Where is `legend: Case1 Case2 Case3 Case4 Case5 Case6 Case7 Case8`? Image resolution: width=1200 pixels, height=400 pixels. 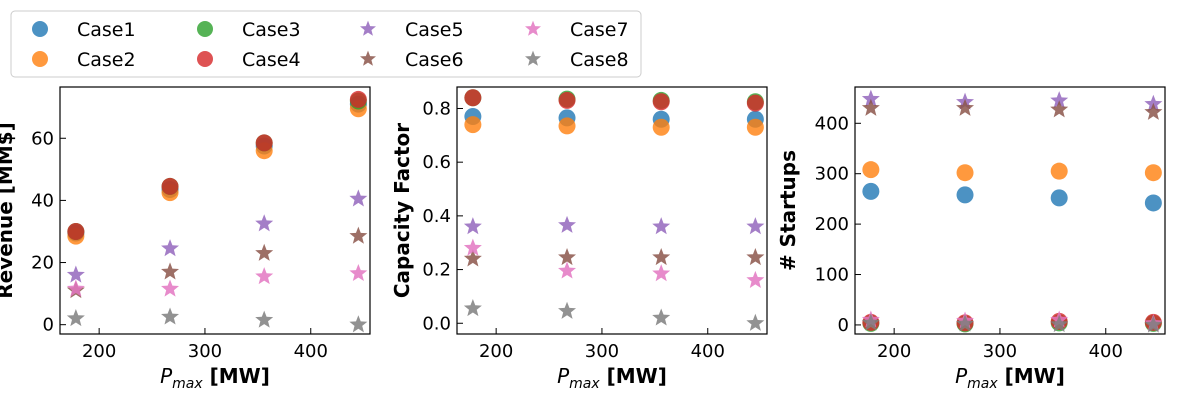 legend: Case1 Case2 Case3 Case4 Case5 Case6 Case7 Case8 is located at coordinates (326, 44).